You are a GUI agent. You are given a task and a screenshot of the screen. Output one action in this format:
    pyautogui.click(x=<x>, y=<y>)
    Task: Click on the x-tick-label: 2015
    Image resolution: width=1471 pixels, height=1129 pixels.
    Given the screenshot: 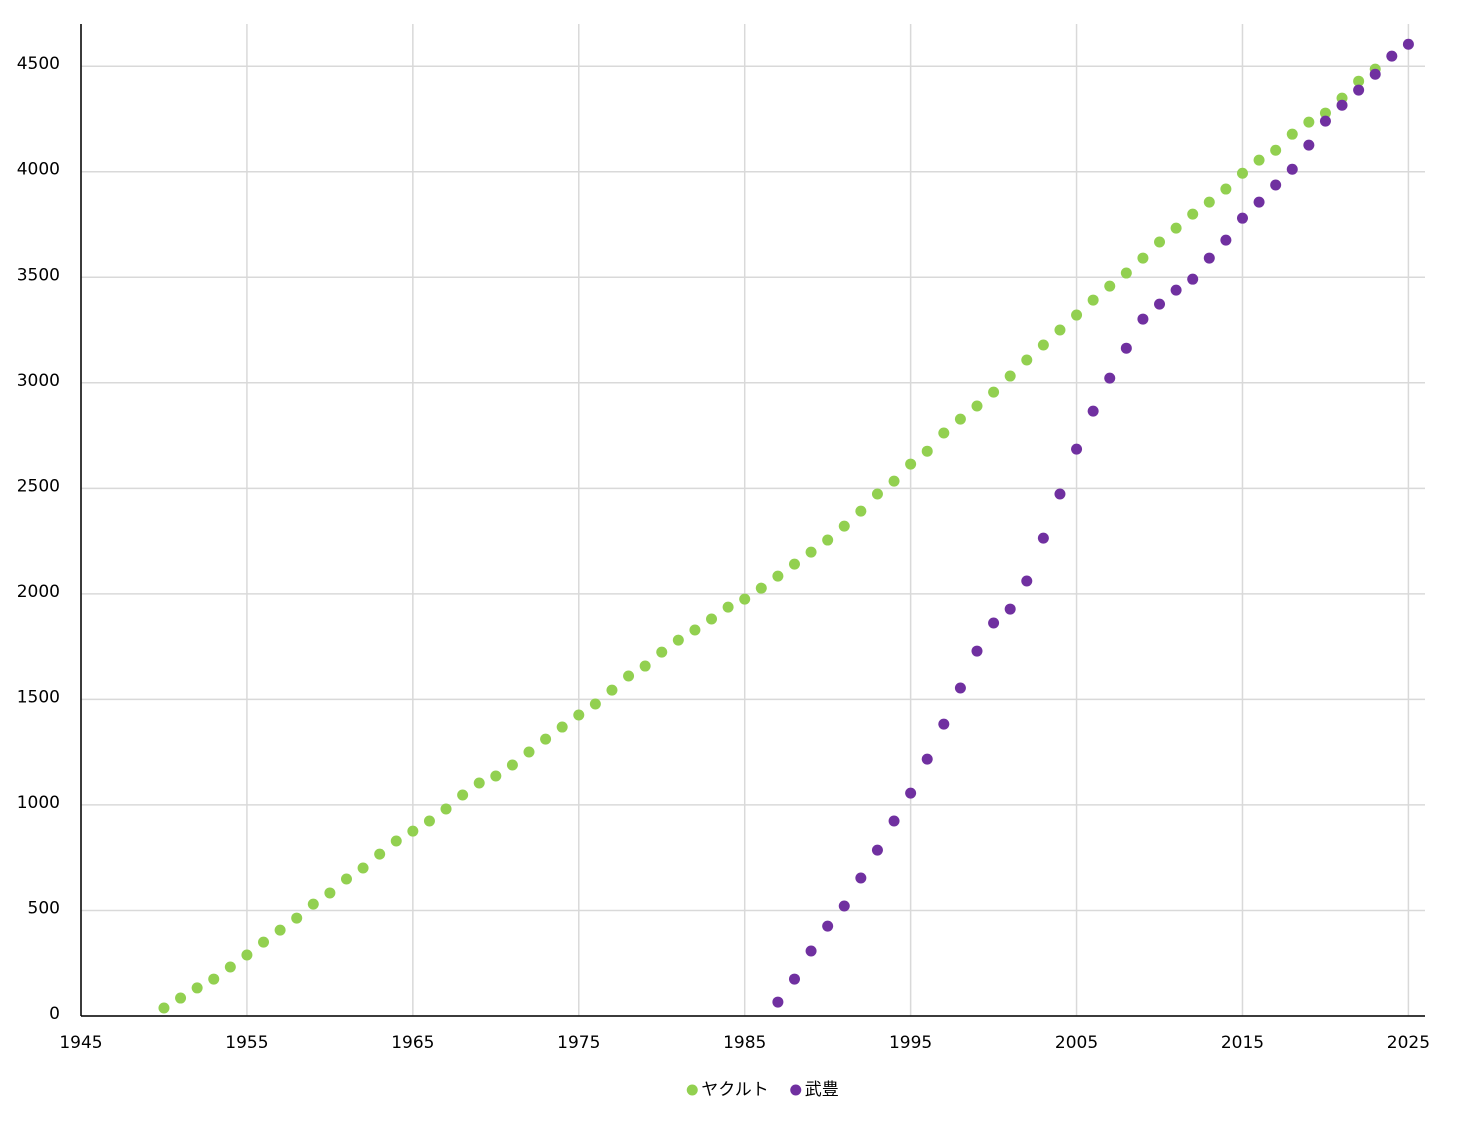 What is the action you would take?
    pyautogui.click(x=1242, y=1043)
    